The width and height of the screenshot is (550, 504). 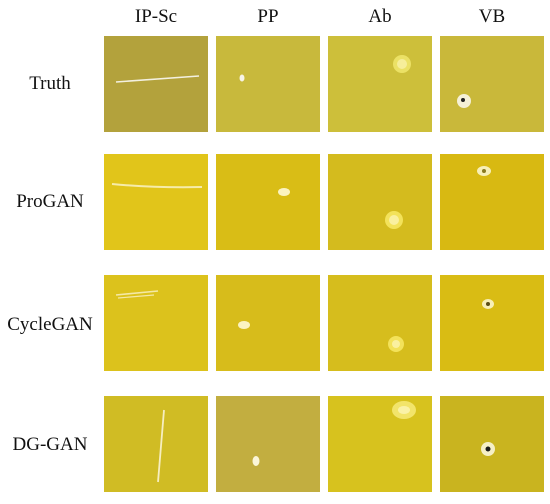 I want to click on image-truth-vb, so click(x=492, y=84).